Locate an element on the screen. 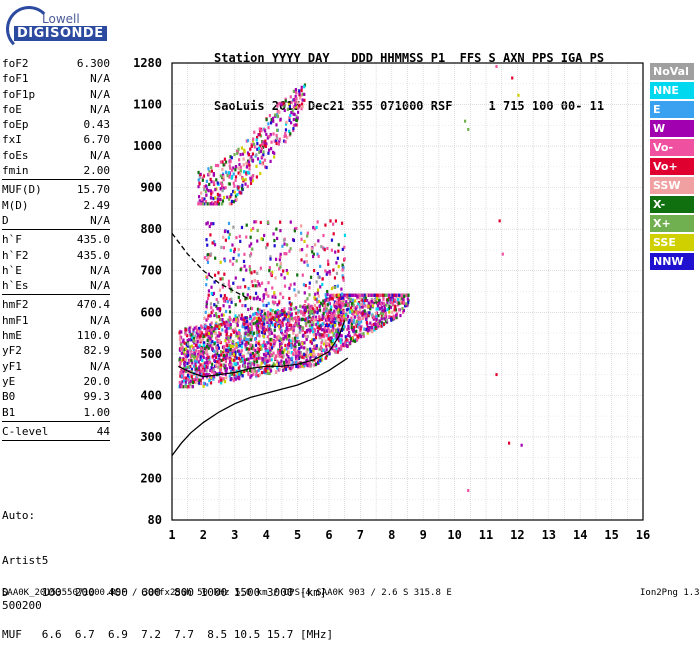  param-value: N/A is located at coordinates (100, 286).